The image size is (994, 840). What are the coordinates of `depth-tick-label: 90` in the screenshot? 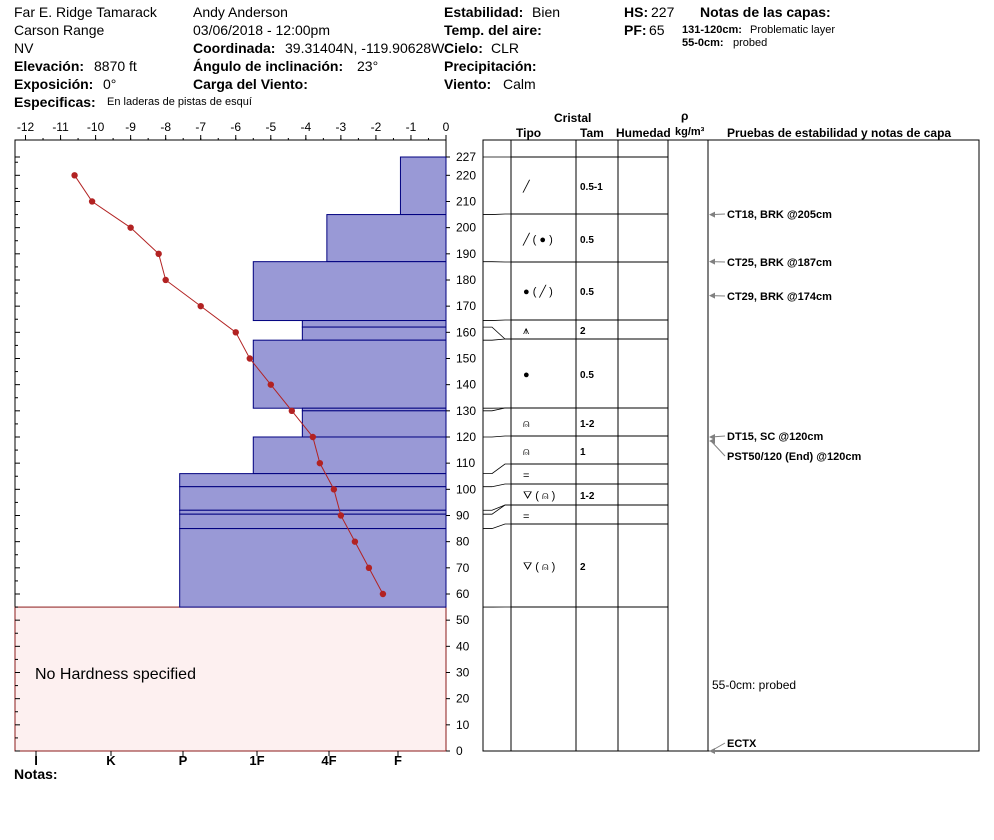 It's located at (463, 515).